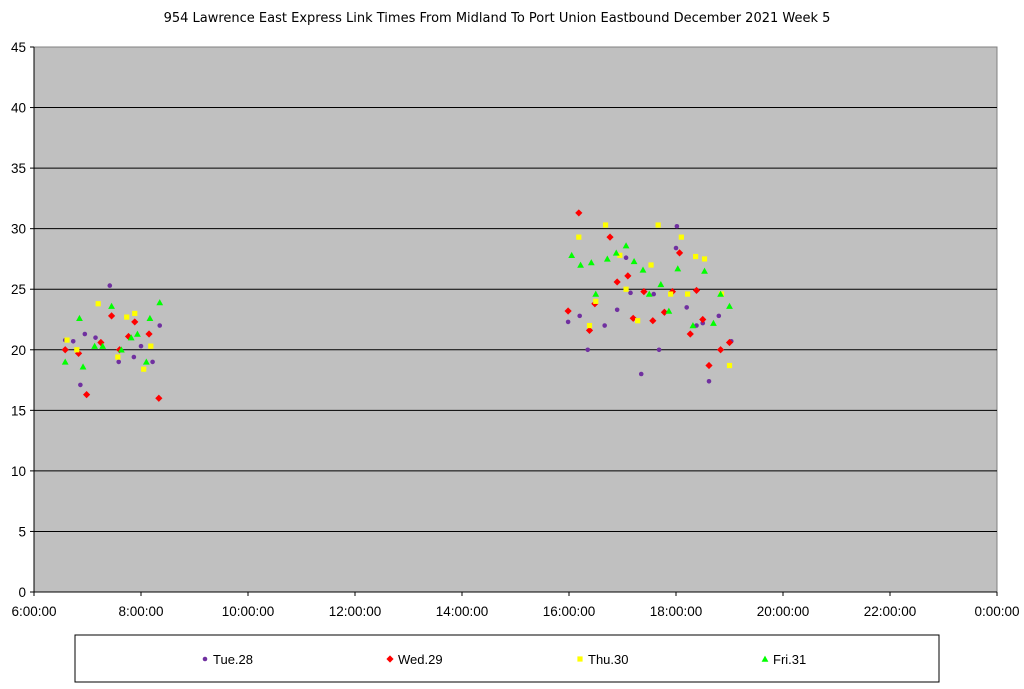  I want to click on y-tick-label: 40, so click(18, 108).